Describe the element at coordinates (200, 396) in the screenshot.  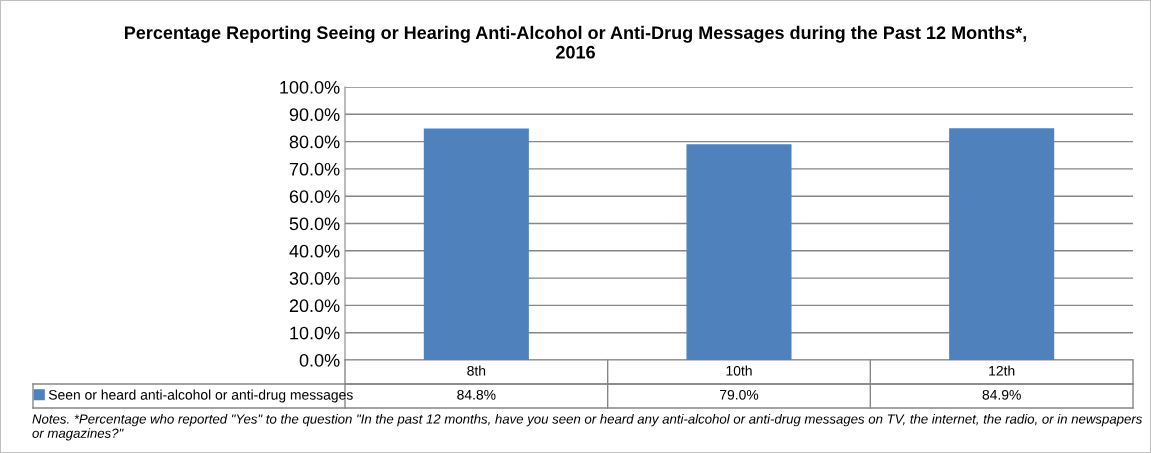
I see `legend-label: Seen or heard anti-alcohol or anti-drug messages` at that location.